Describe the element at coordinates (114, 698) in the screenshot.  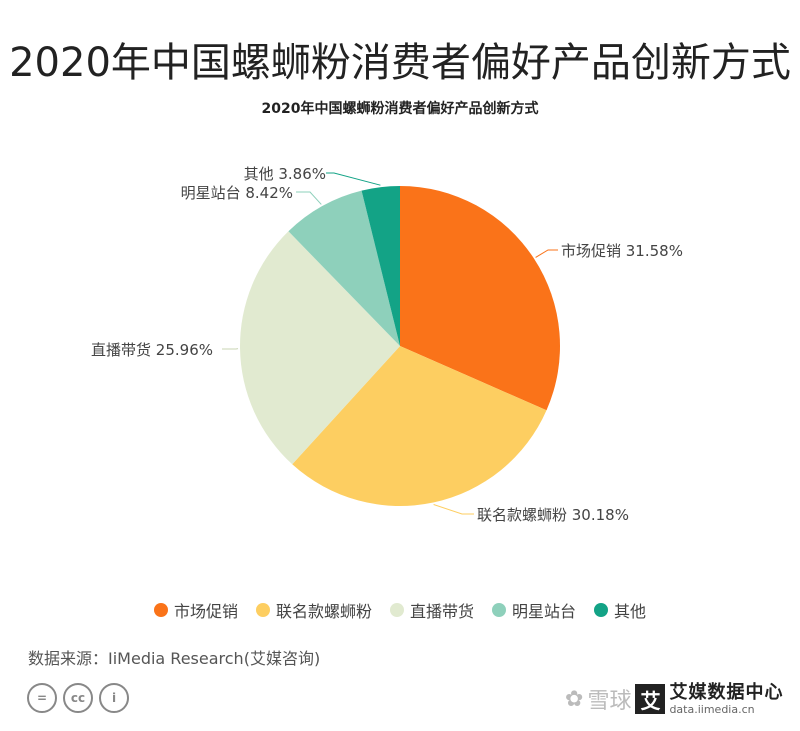
I see `person-icon: i` at that location.